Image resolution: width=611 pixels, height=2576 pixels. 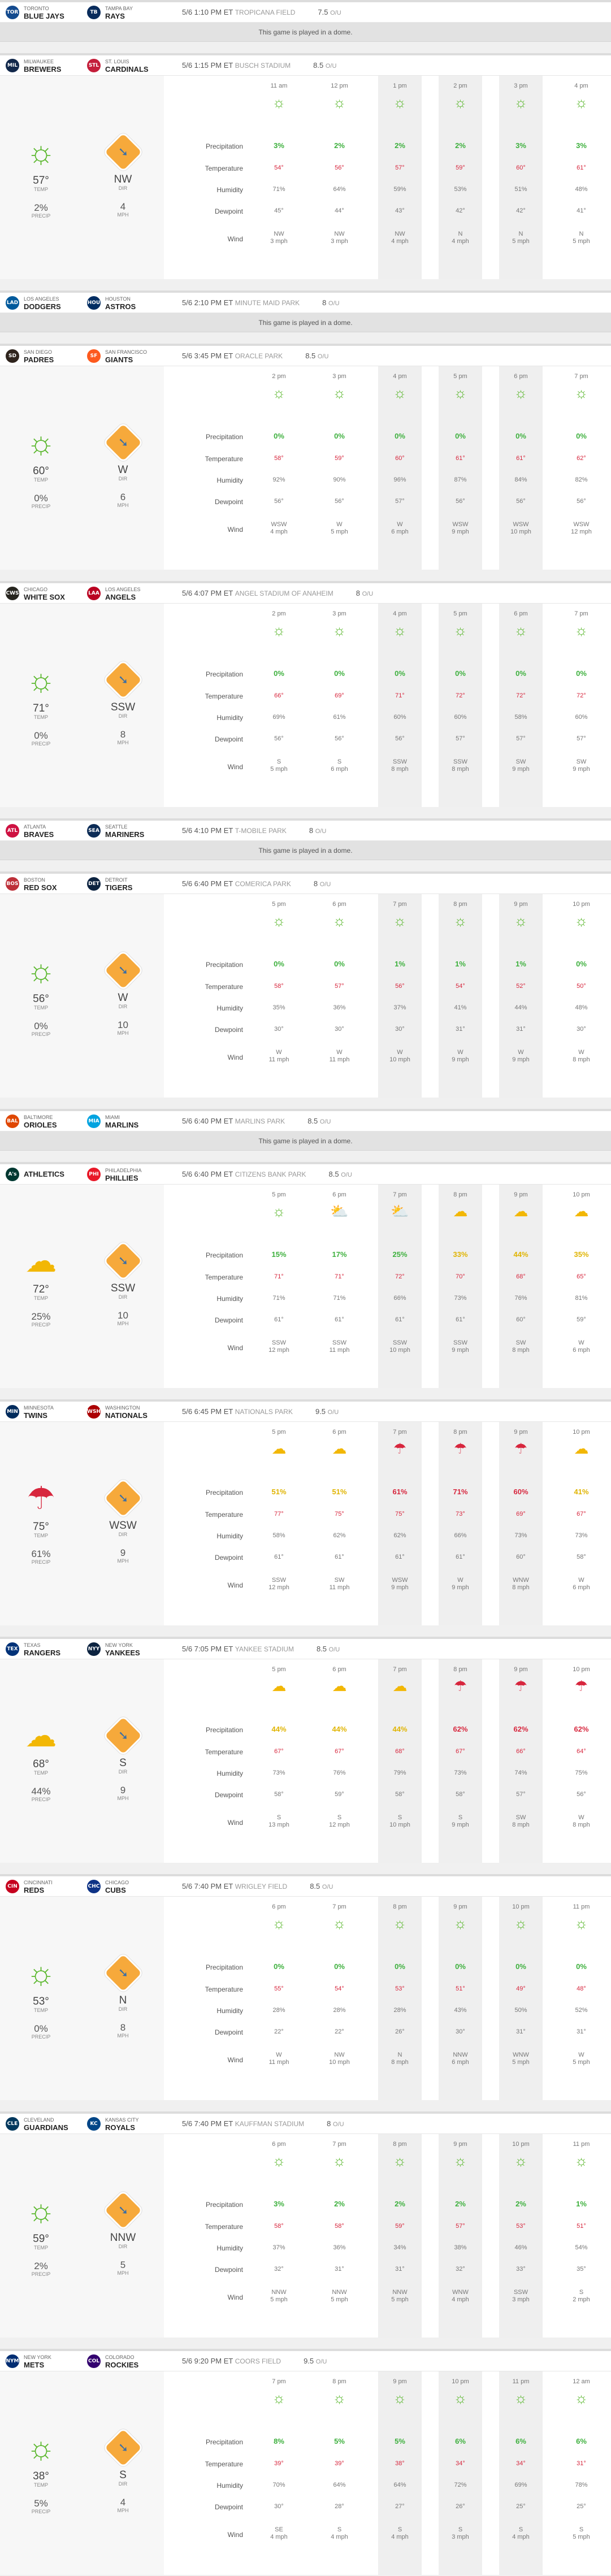 I want to click on away-team-logo: A's, so click(x=12, y=1174).